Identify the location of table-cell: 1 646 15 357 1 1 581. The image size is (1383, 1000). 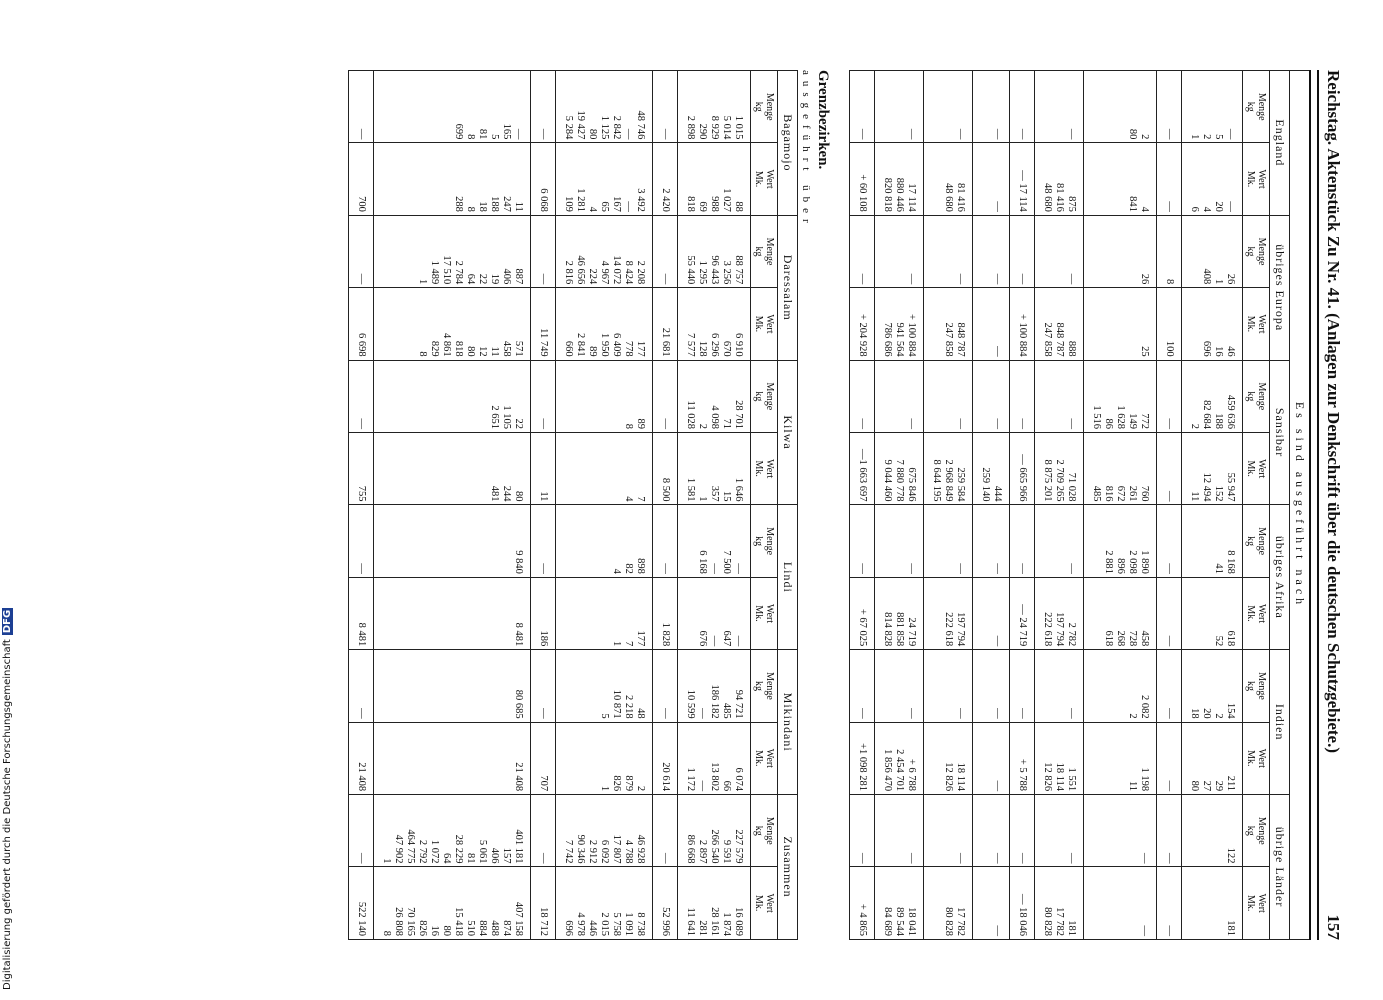
(714, 468).